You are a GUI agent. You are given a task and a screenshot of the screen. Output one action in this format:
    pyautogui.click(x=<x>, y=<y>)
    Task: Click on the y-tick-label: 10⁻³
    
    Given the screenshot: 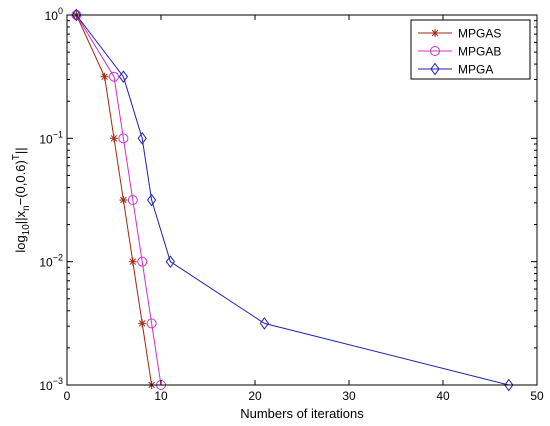 What is the action you would take?
    pyautogui.click(x=51, y=384)
    